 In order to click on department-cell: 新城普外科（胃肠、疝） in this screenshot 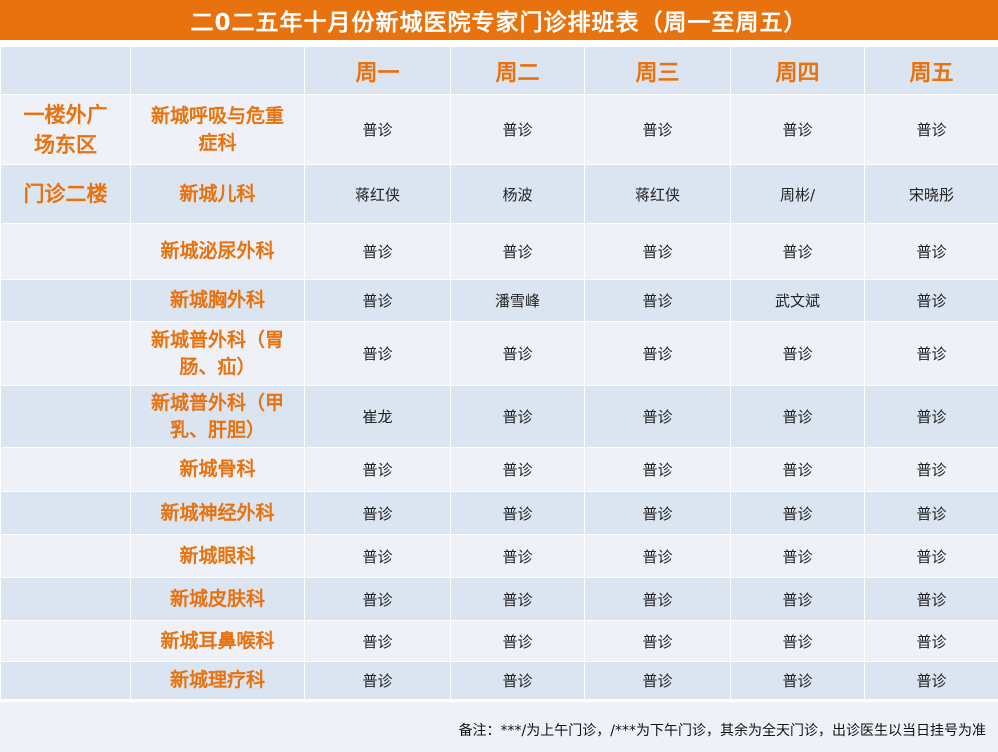, I will do `click(217, 353)`.